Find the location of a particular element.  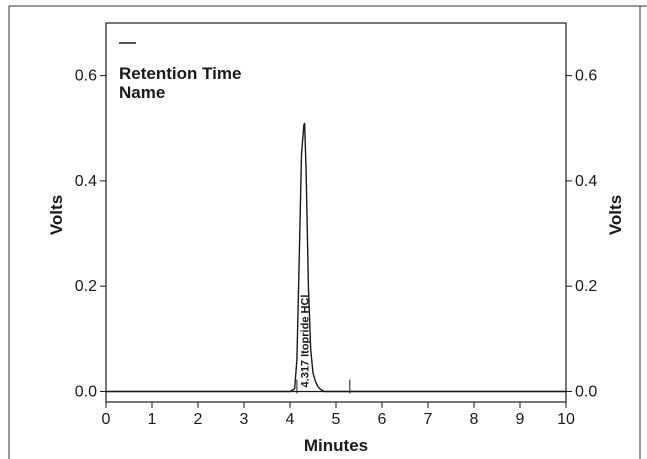

x-tick-label-1: 1 is located at coordinates (152, 419).